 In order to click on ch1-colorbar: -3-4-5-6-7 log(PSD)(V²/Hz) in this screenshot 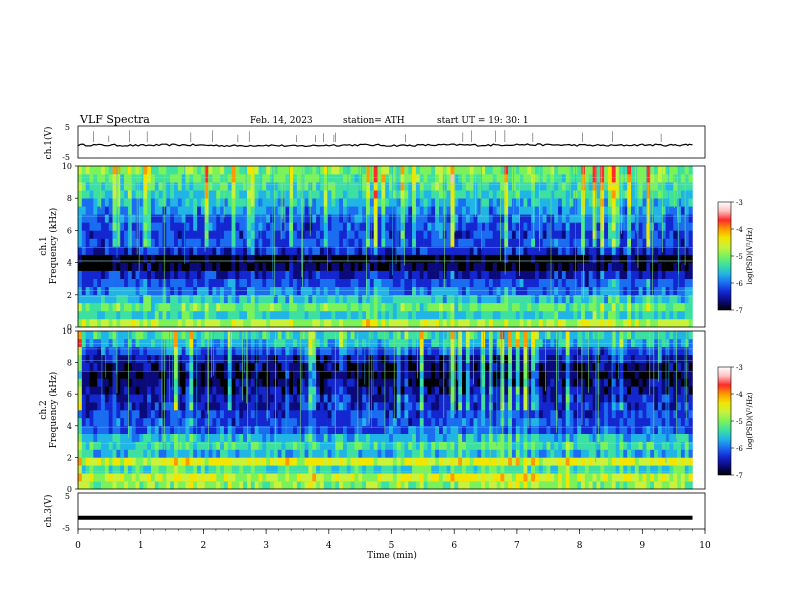, I will do `click(735, 257)`.